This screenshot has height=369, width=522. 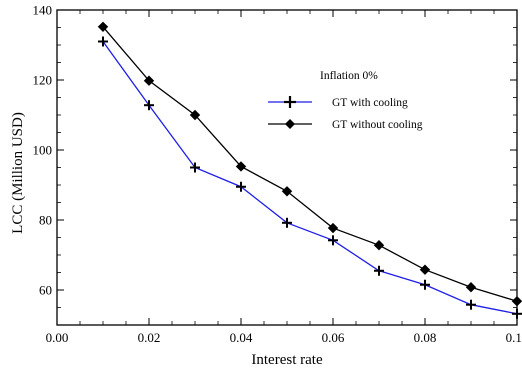 I want to click on legend-entry-gt-without-cooling: GT without cooling, so click(x=345, y=125).